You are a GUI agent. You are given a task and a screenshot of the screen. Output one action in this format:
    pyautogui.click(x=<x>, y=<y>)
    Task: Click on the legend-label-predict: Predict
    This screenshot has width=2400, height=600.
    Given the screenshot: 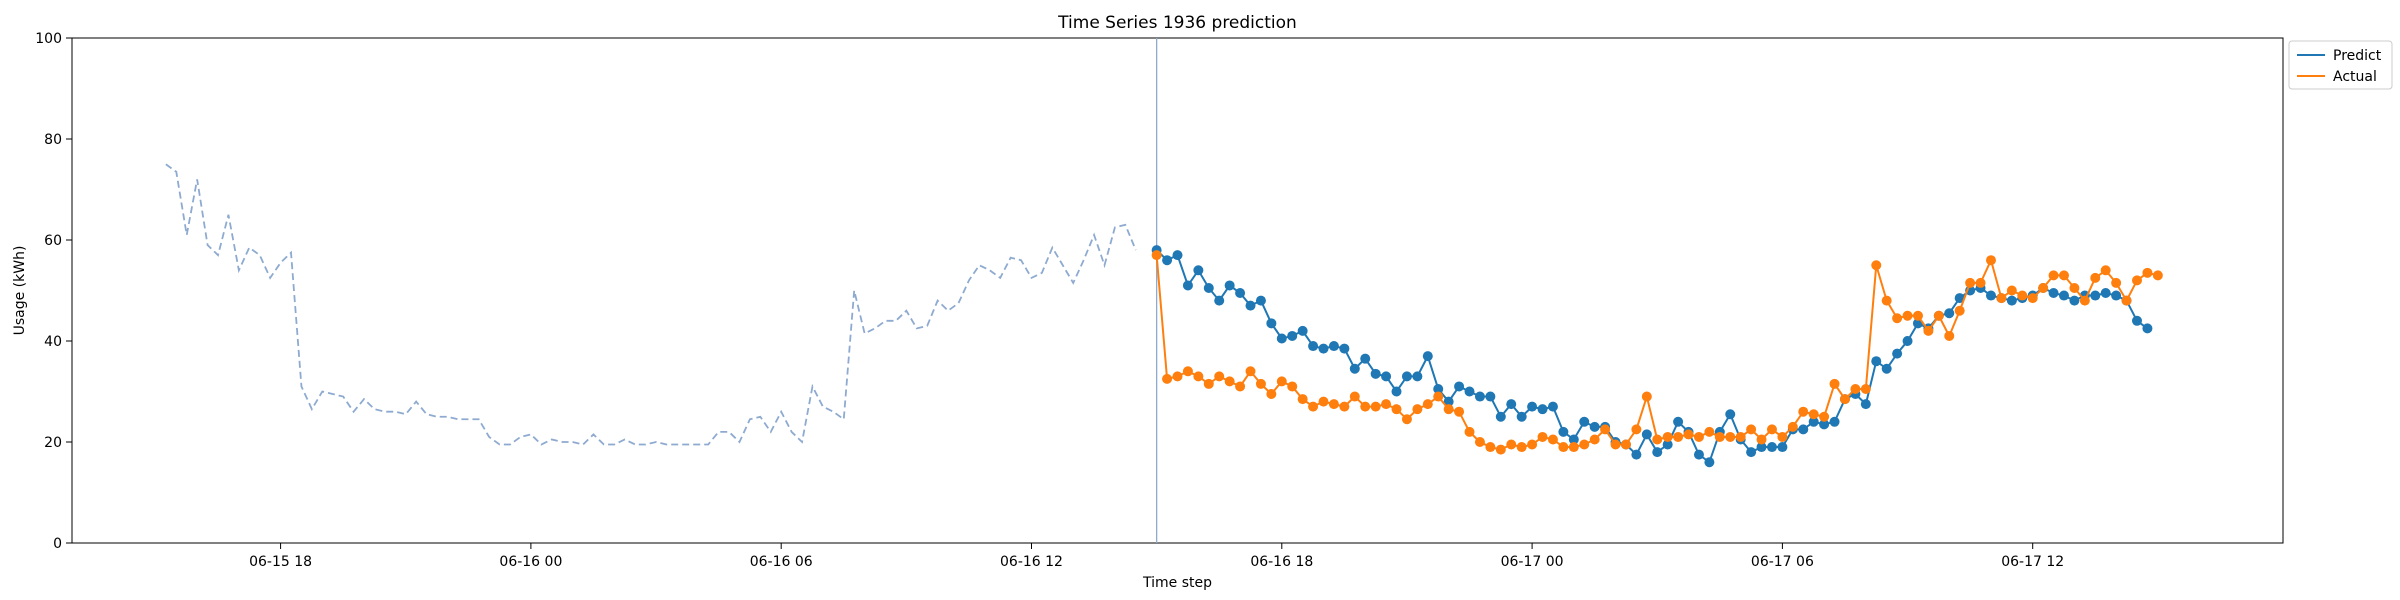 What is the action you would take?
    pyautogui.click(x=2357, y=56)
    